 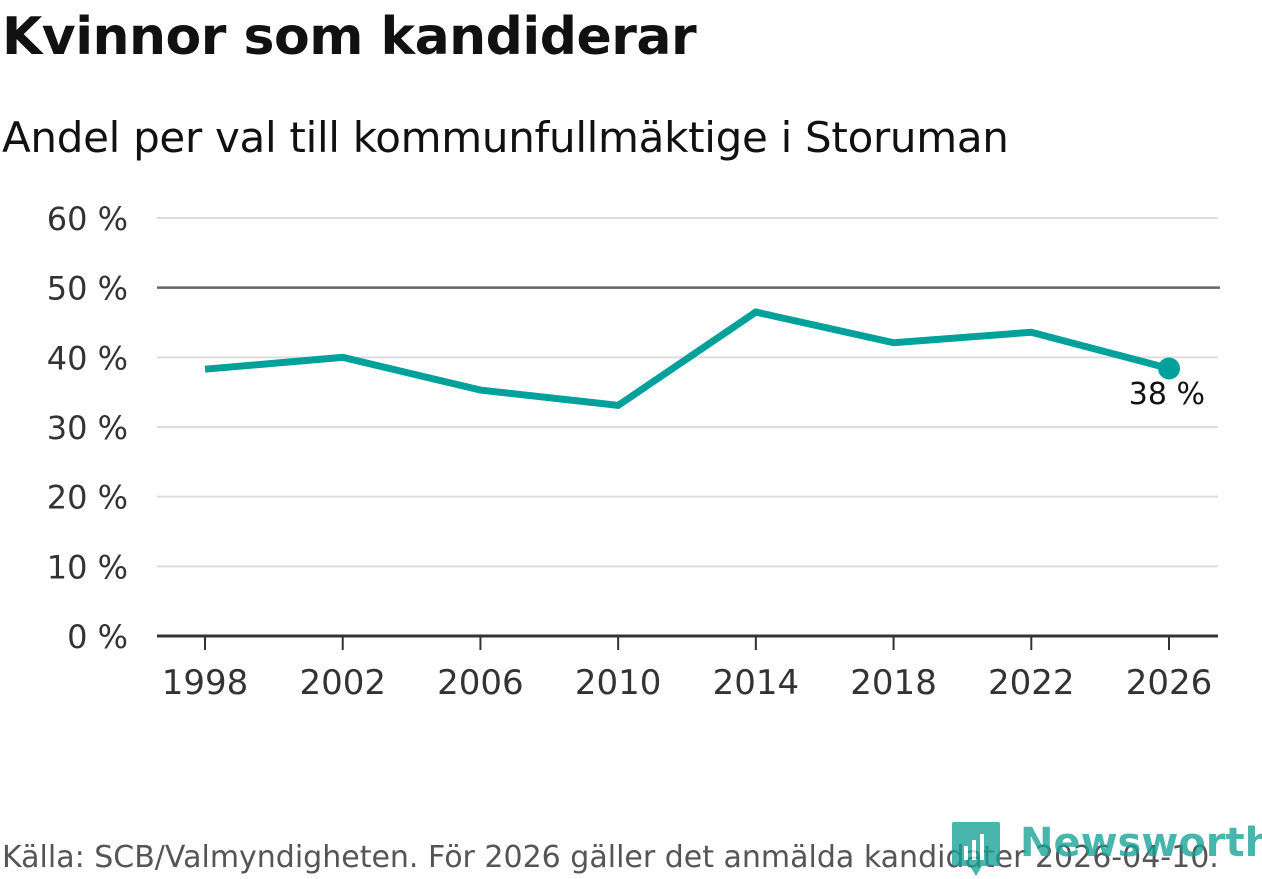 I want to click on y-tick-label: 60 %, so click(x=87, y=219).